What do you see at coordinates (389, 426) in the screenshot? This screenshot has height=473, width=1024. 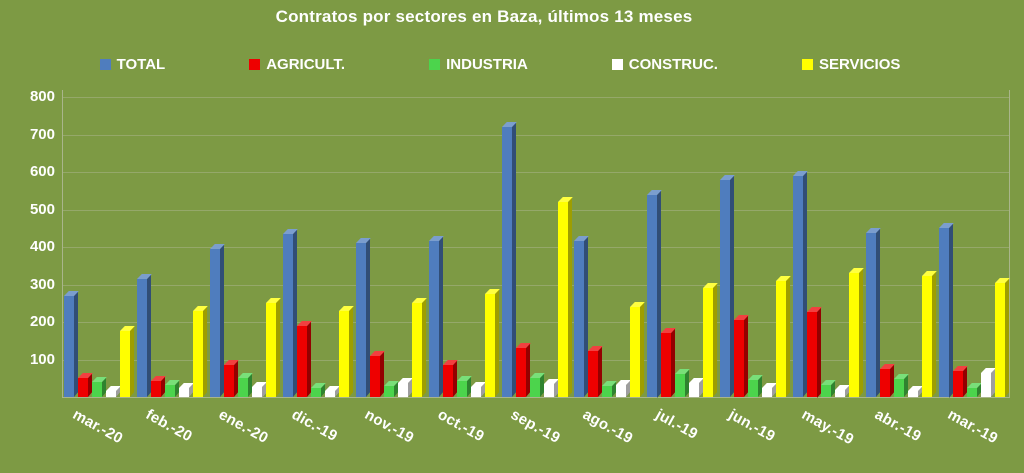 I see `x-tick-label: nov.-19` at bounding box center [389, 426].